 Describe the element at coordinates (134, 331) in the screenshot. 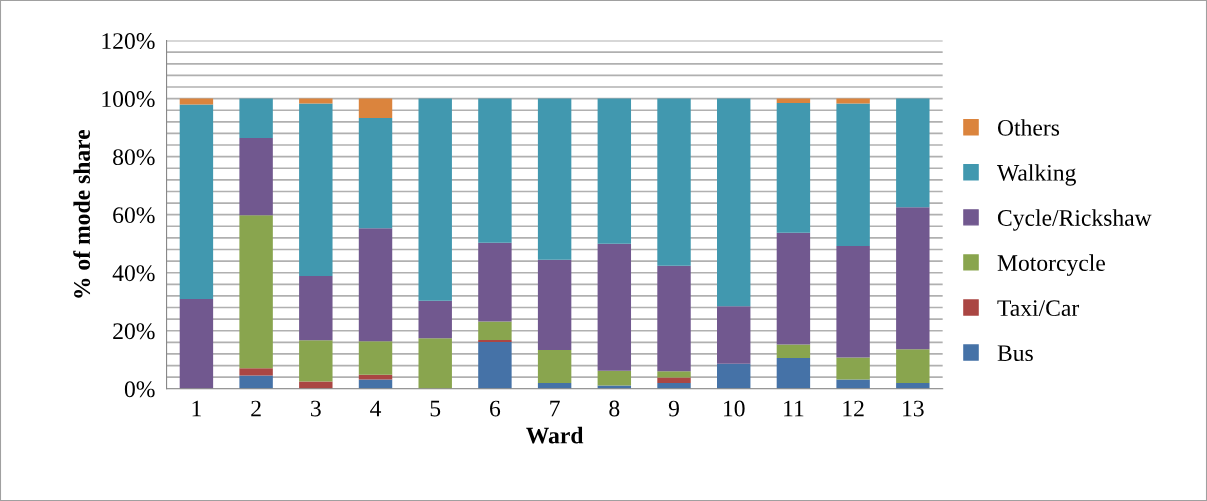

I see `y-tick-label: 20%` at that location.